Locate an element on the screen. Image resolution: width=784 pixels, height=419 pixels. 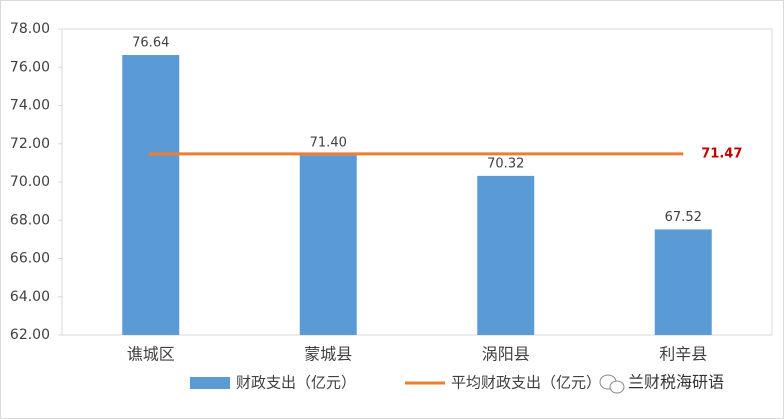
y-tick-label: 68.00 is located at coordinates (30, 220).